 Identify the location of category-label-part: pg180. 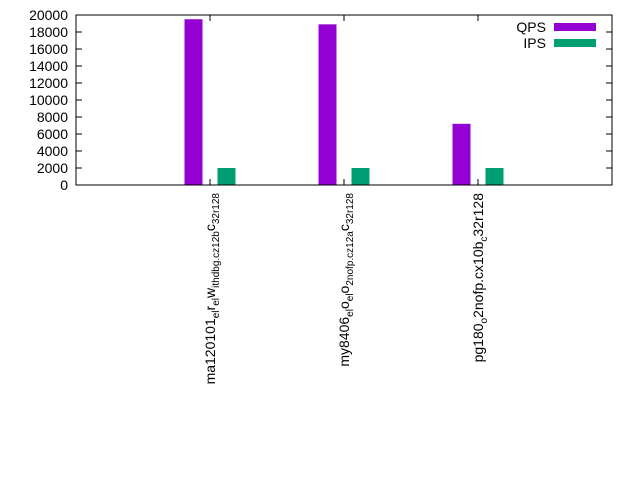
(478, 342).